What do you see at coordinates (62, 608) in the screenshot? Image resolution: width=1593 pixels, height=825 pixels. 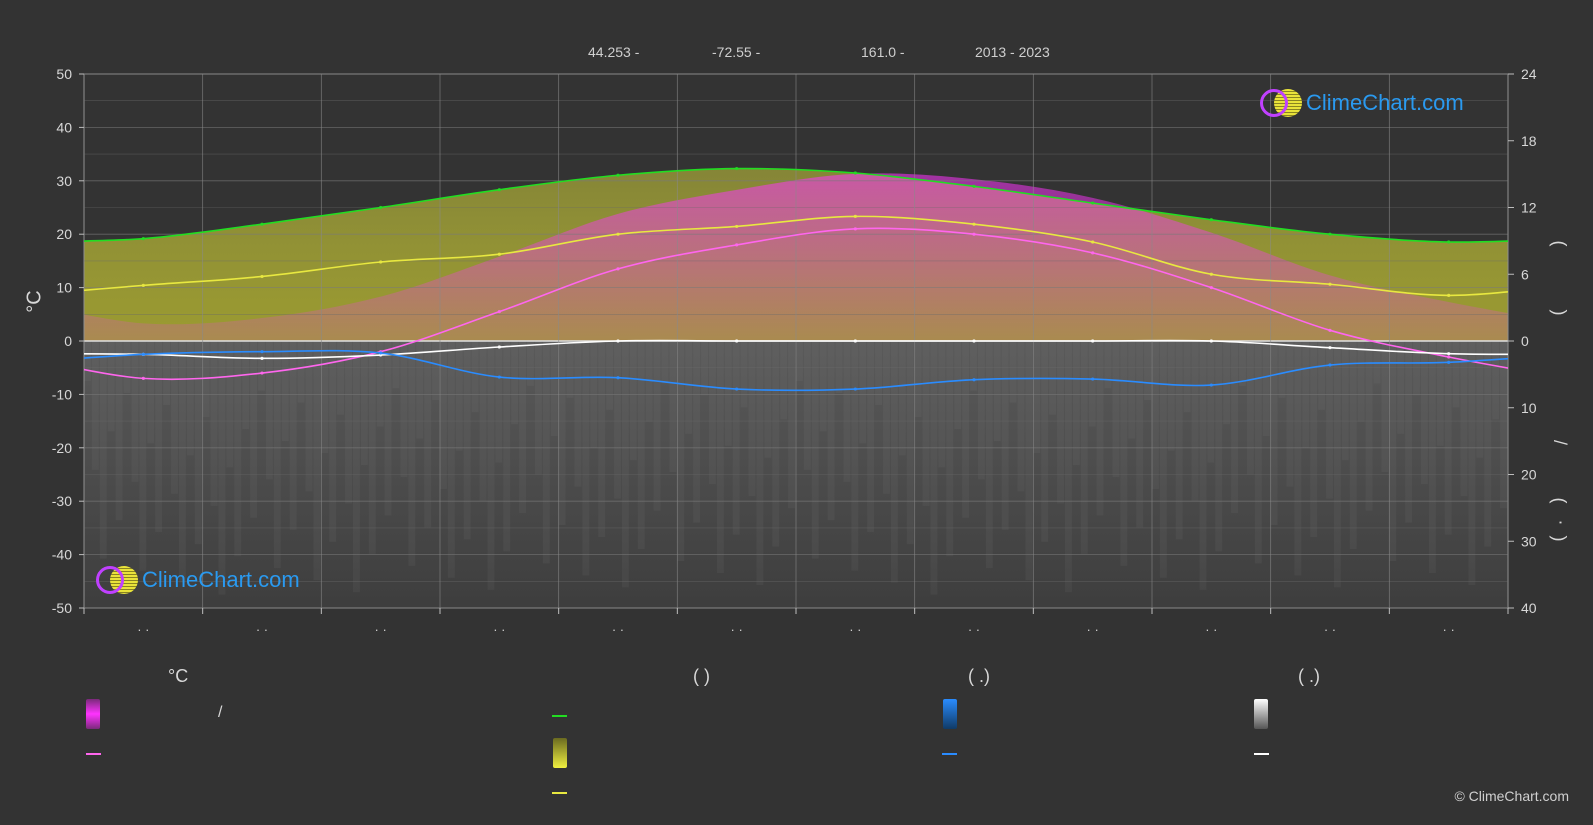 I see `left-tick-label: -50` at bounding box center [62, 608].